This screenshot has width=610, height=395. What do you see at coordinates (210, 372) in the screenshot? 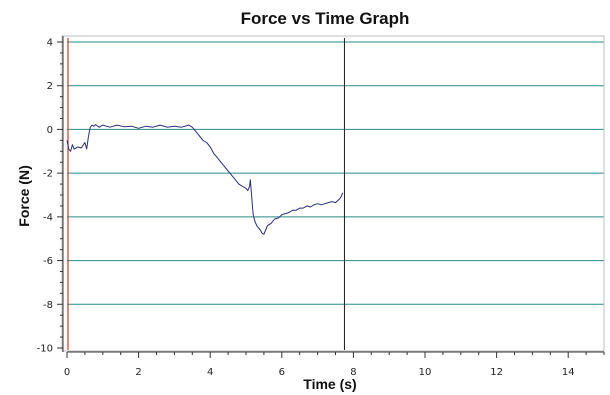
I see `x-tick-label: 4` at bounding box center [210, 372].